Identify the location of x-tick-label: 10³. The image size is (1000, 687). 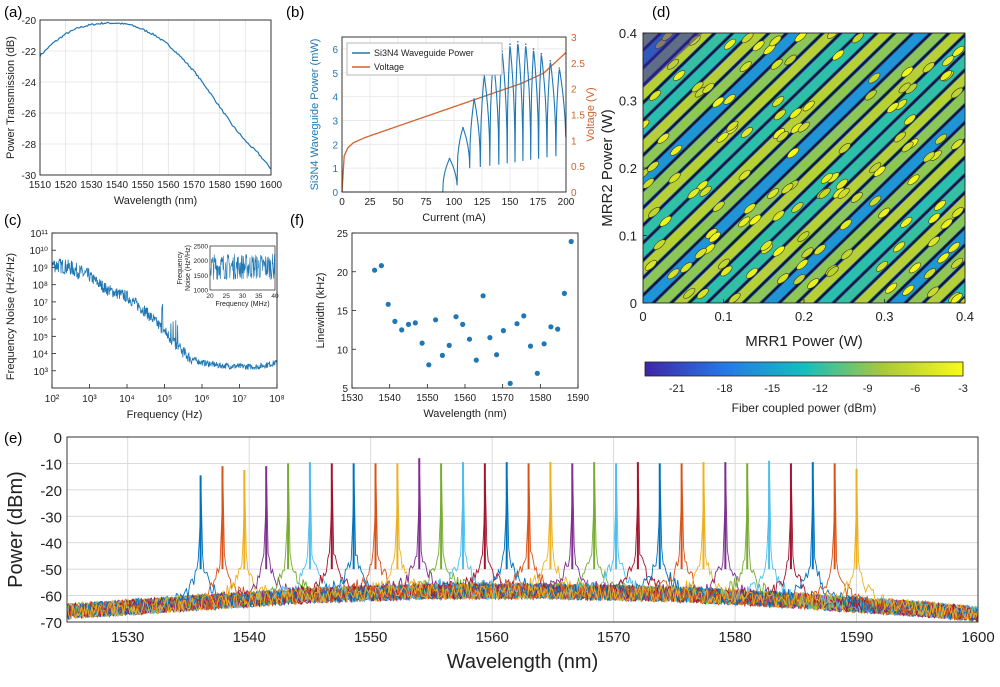
(89, 399).